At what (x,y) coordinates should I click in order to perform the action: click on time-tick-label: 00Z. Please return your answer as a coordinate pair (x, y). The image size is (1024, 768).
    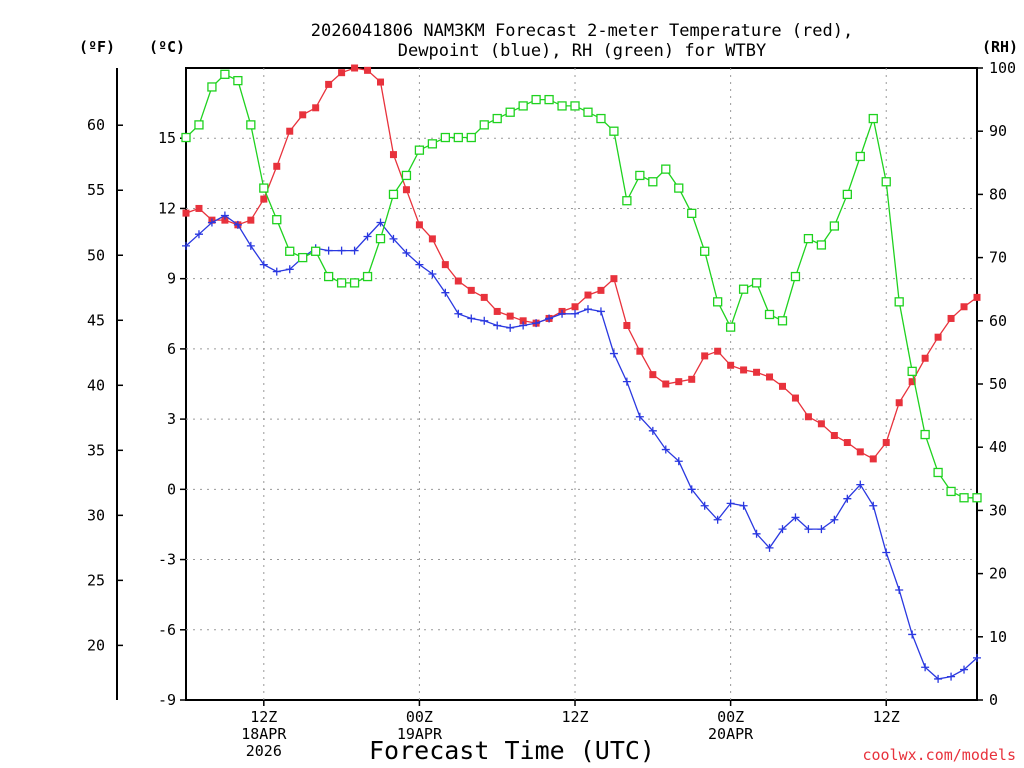
    Looking at the image, I should click on (730, 717).